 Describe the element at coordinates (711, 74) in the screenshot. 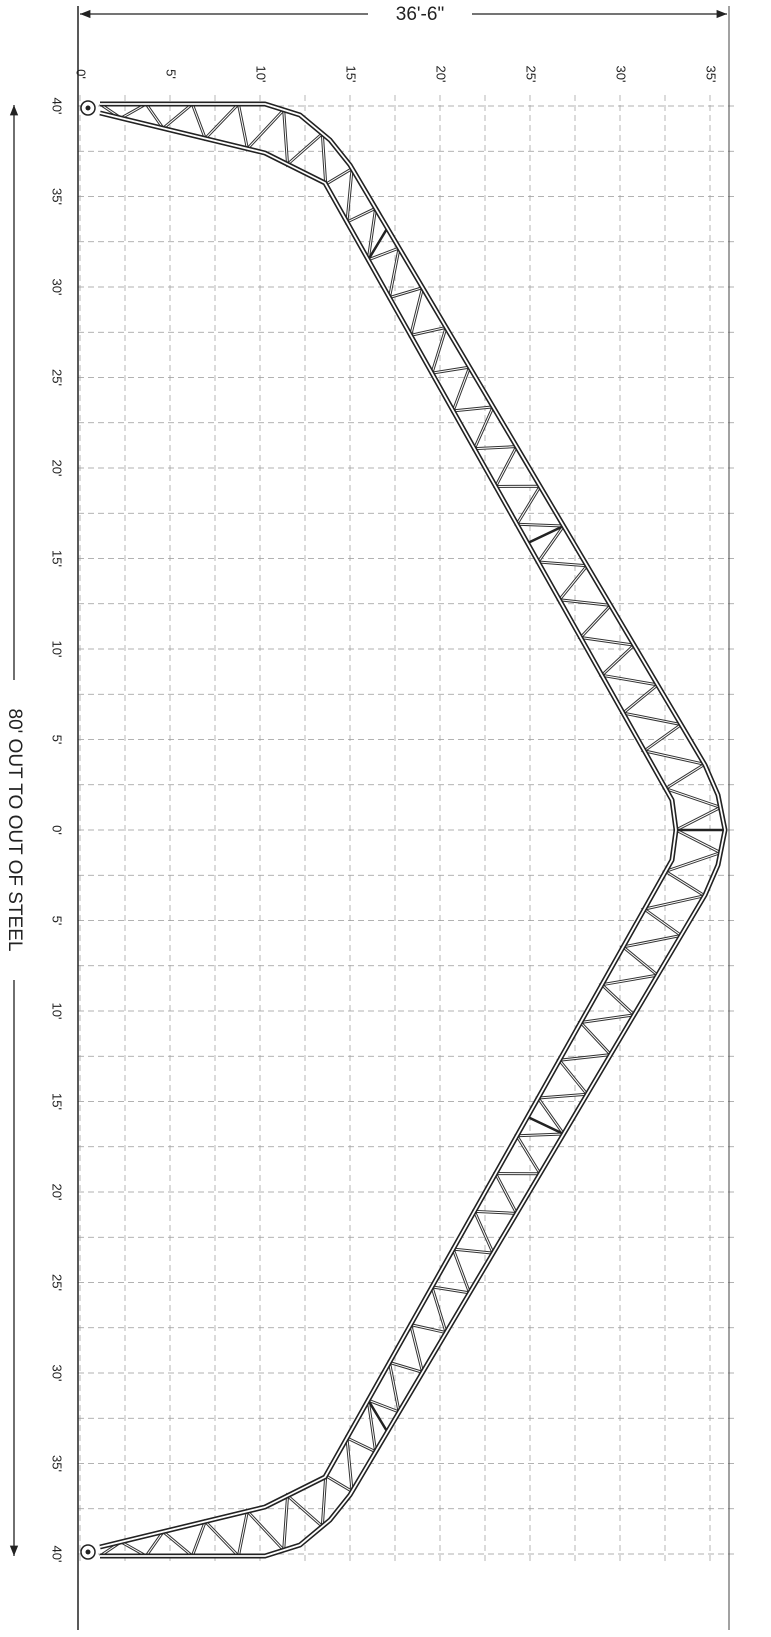

I see `top-scale-label: 35'` at that location.